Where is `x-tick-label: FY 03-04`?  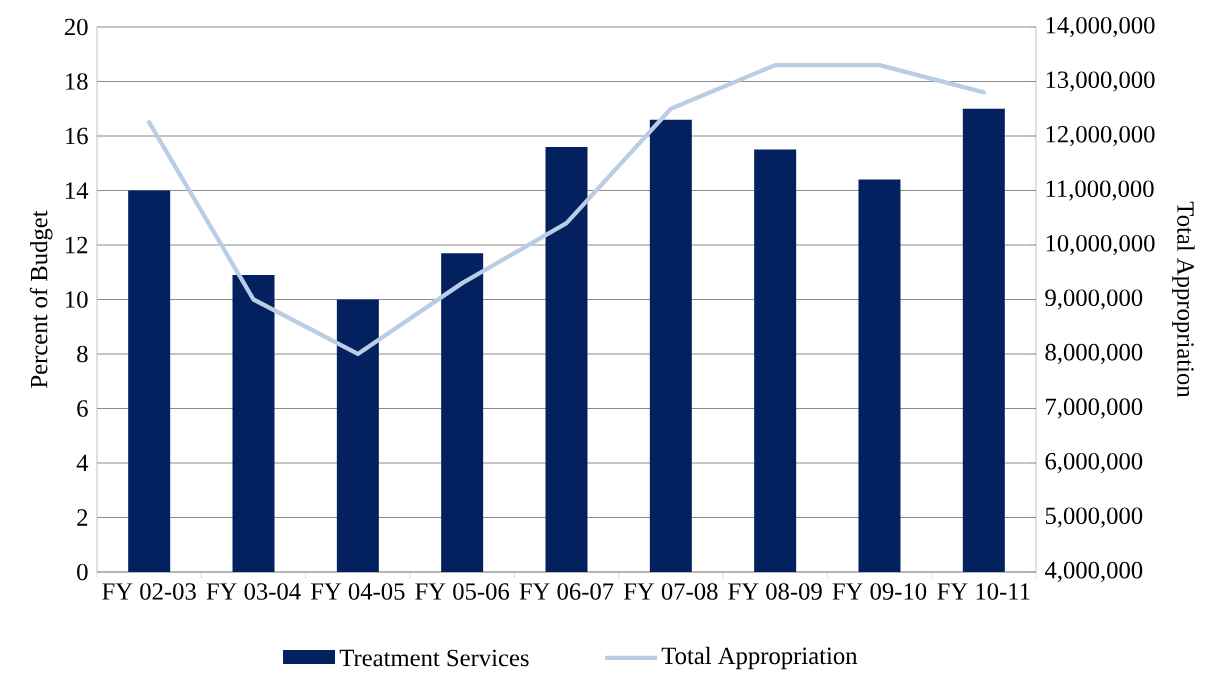 x-tick-label: FY 03-04 is located at coordinates (253, 591).